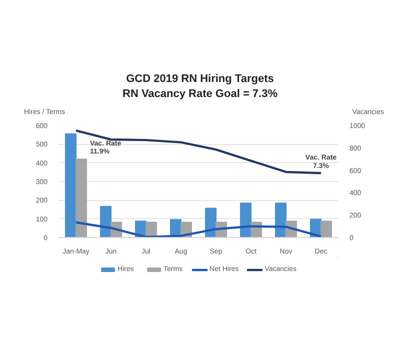  What do you see at coordinates (200, 94) in the screenshot?
I see `chart-subtitle: RN Vacancy Rate Goal = 7.3%` at bounding box center [200, 94].